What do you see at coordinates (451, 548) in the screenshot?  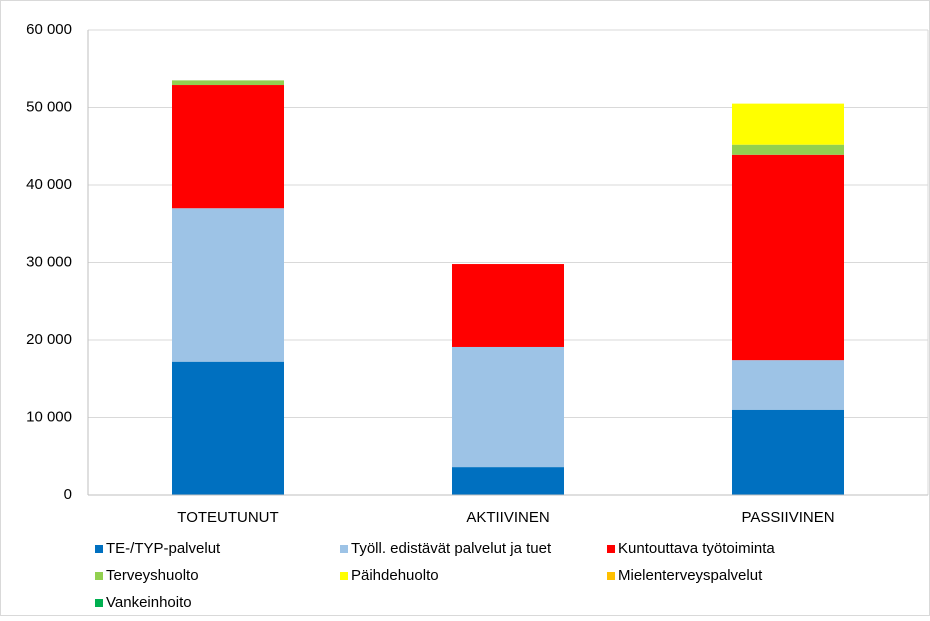 I see `legend-label: Työll. edistävät palvelut ja tuet` at bounding box center [451, 548].